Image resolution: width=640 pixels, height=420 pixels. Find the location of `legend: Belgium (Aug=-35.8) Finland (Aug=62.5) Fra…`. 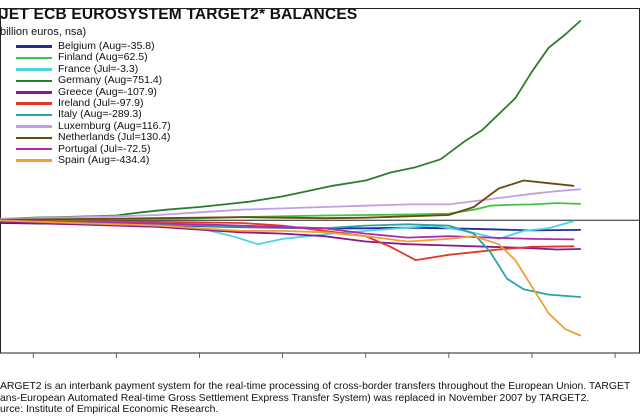

legend: Belgium (Aug=-35.8) Finland (Aug=62.5) Fra… is located at coordinates (93, 103).